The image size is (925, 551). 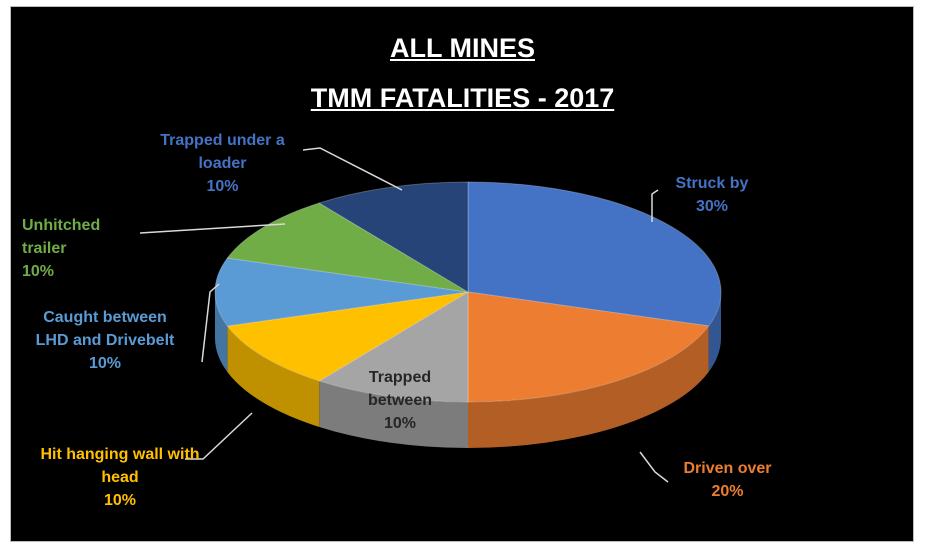 I want to click on data-label-name: Struck by, so click(x=712, y=183).